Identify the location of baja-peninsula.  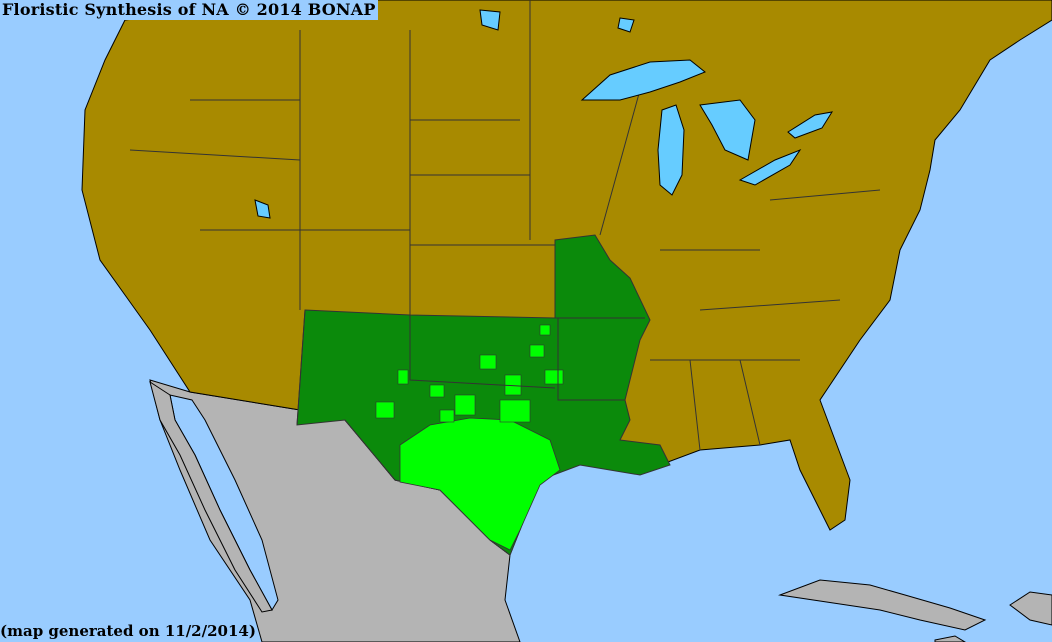
(211, 496).